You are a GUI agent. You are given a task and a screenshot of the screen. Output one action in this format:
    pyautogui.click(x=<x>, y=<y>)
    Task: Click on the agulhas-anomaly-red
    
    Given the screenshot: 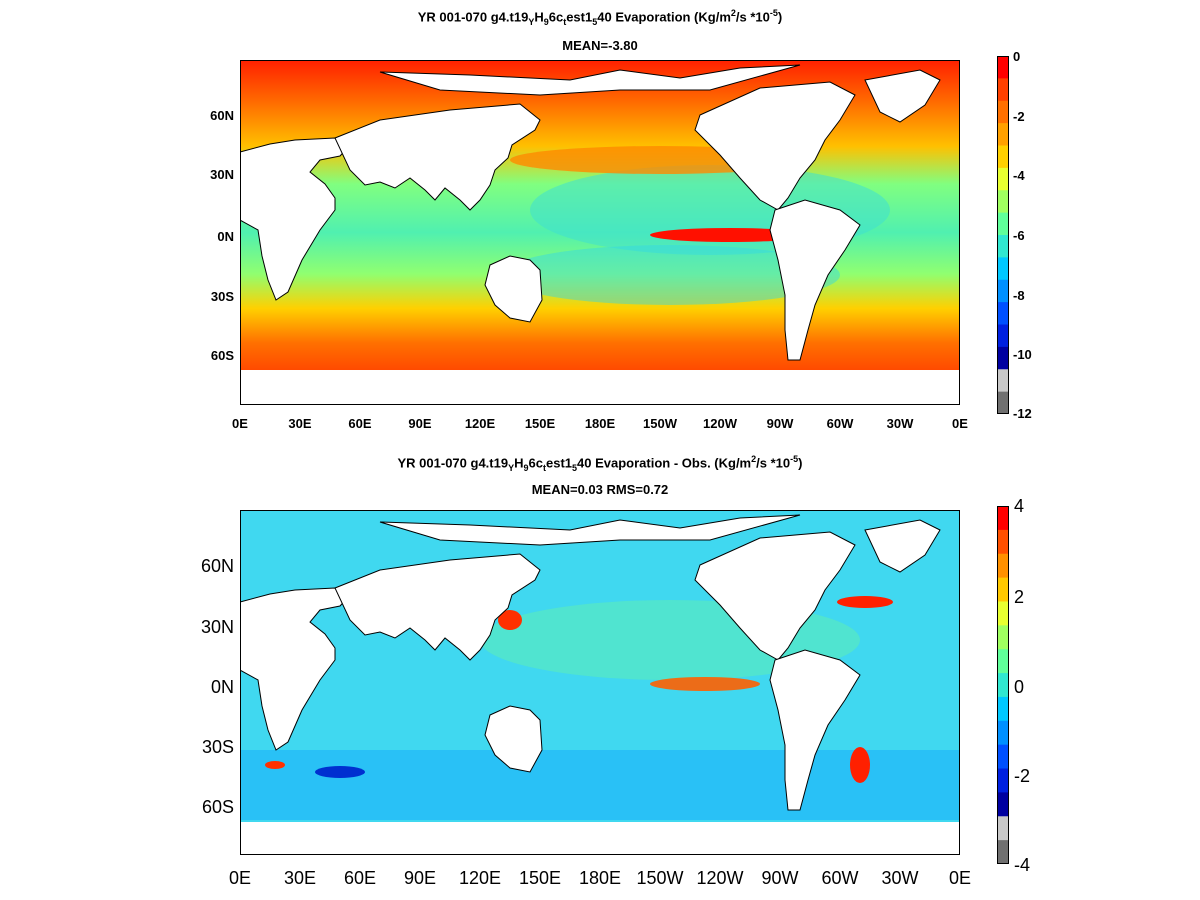 What is the action you would take?
    pyautogui.click(x=275, y=765)
    